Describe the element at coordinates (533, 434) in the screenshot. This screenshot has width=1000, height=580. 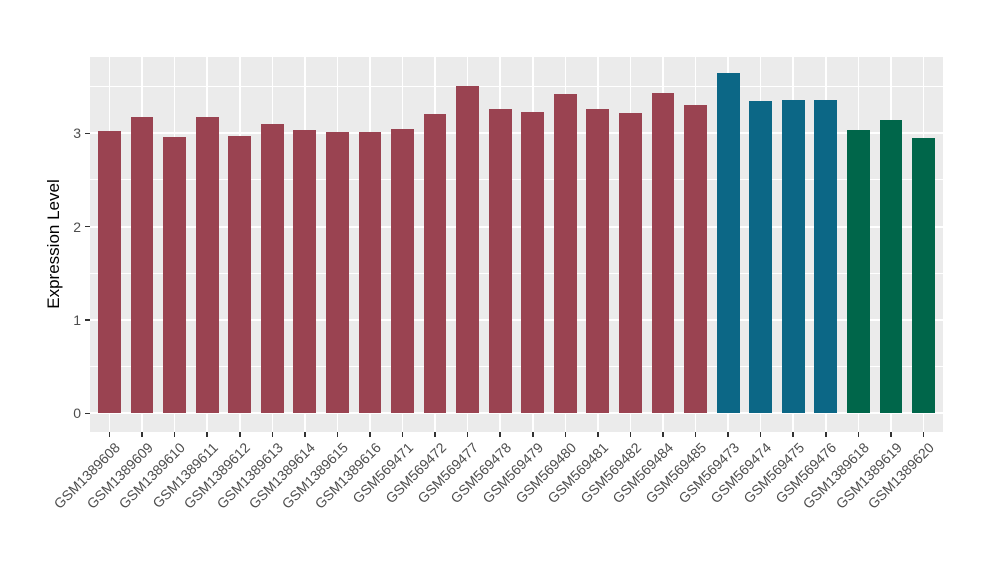
I see `x-tick-GSM569479` at that location.